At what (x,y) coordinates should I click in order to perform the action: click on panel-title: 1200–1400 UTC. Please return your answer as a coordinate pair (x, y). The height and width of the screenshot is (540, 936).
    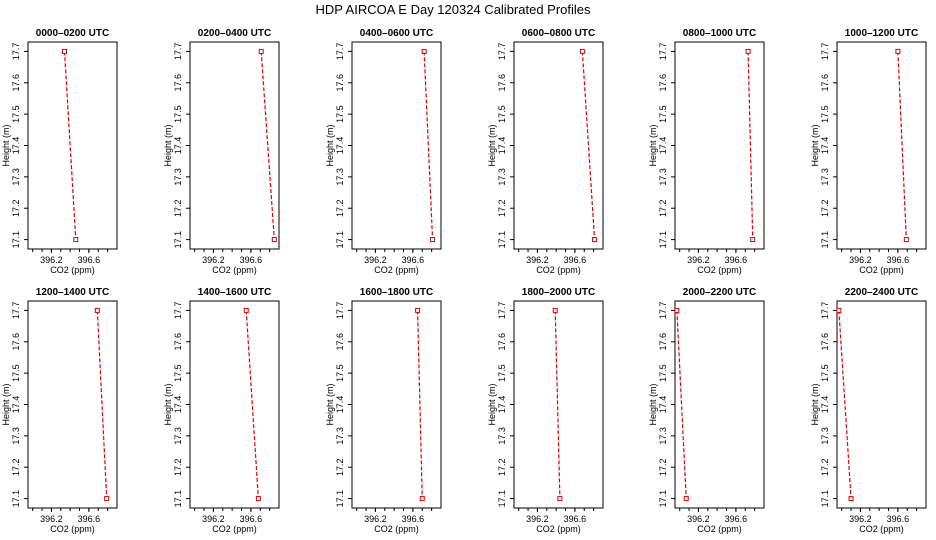
    Looking at the image, I should click on (72, 292).